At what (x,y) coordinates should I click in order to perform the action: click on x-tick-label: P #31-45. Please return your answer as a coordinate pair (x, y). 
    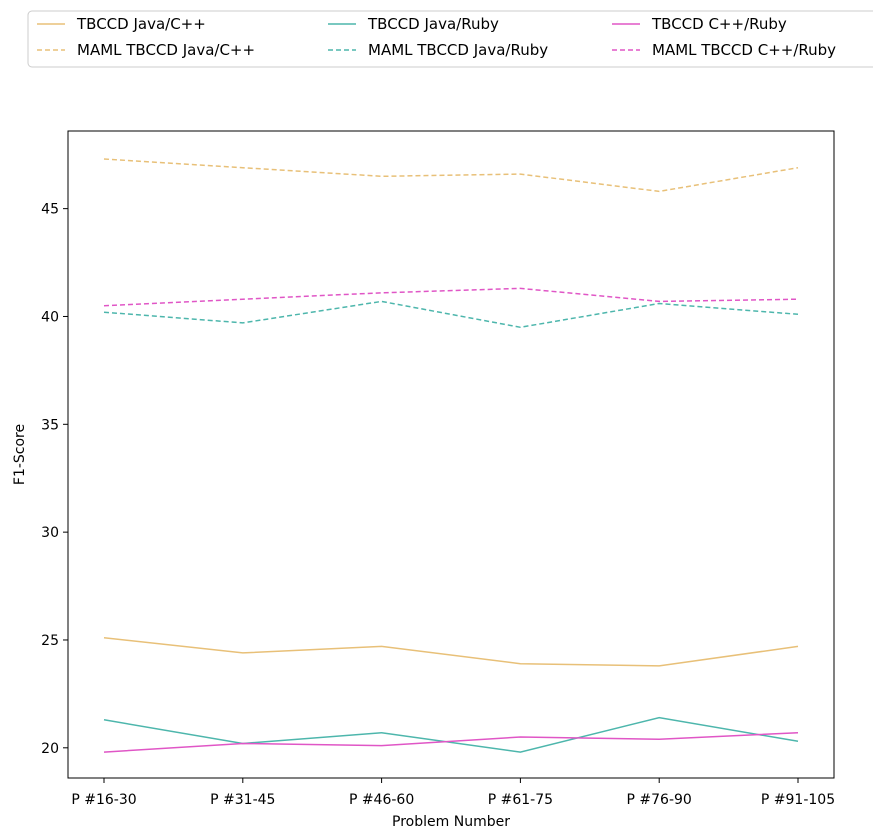
    Looking at the image, I should click on (242, 800).